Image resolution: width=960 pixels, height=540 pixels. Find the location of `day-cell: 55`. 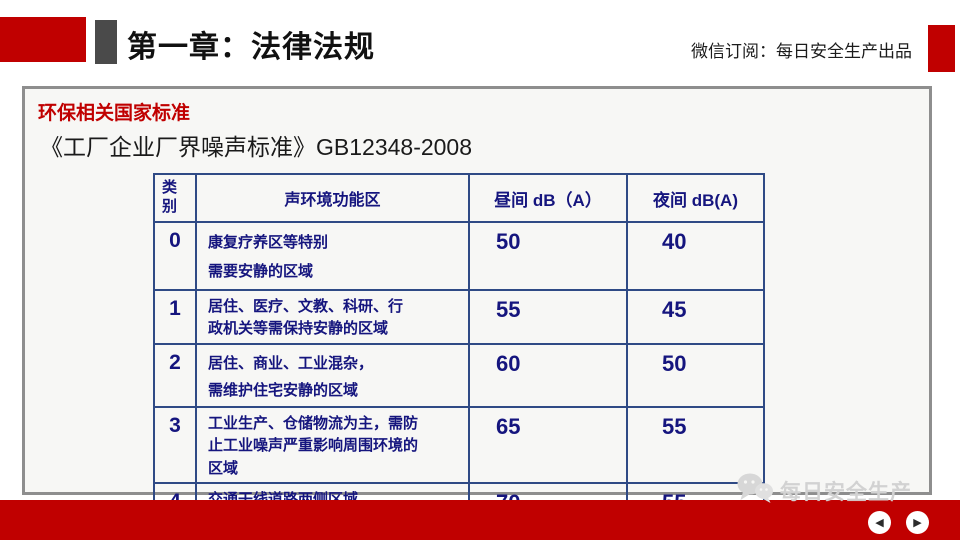

day-cell: 55 is located at coordinates (548, 316).